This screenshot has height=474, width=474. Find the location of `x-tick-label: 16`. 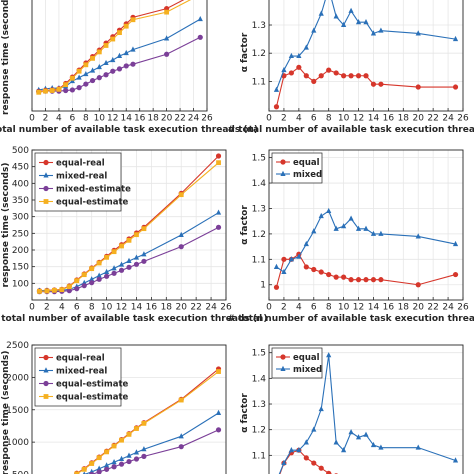

x-tick-label: 16 is located at coordinates (140, 119).